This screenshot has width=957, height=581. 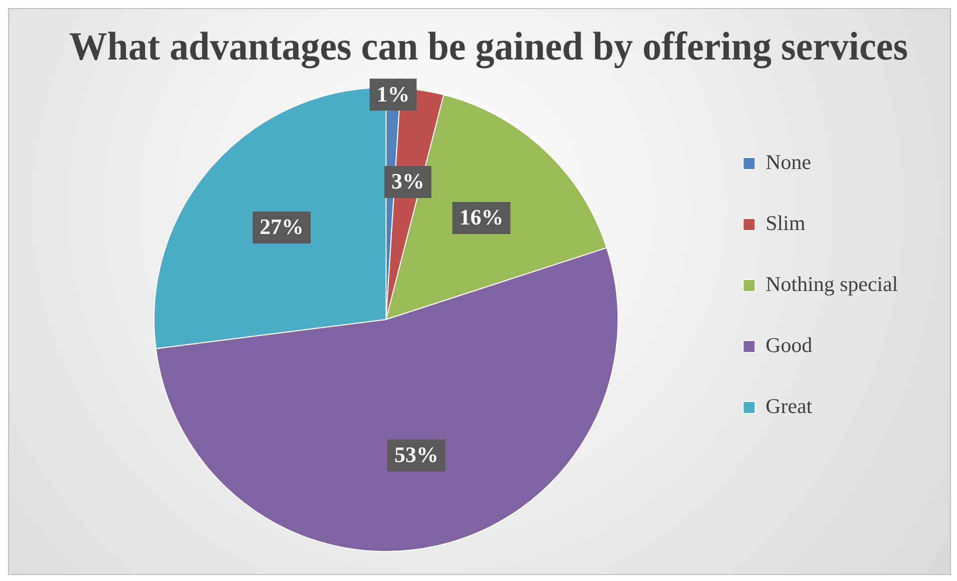 What do you see at coordinates (786, 223) in the screenshot?
I see `legend-label: Slim` at bounding box center [786, 223].